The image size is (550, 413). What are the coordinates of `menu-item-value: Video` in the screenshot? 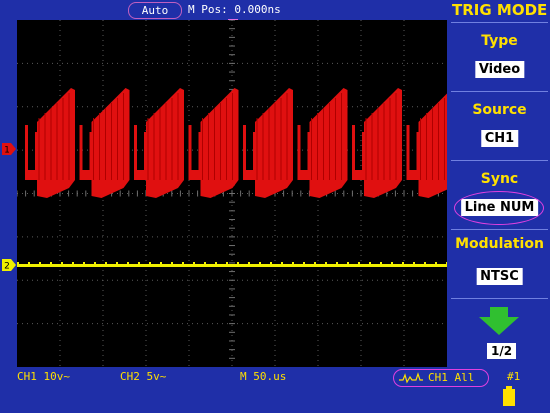 It's located at (499, 69).